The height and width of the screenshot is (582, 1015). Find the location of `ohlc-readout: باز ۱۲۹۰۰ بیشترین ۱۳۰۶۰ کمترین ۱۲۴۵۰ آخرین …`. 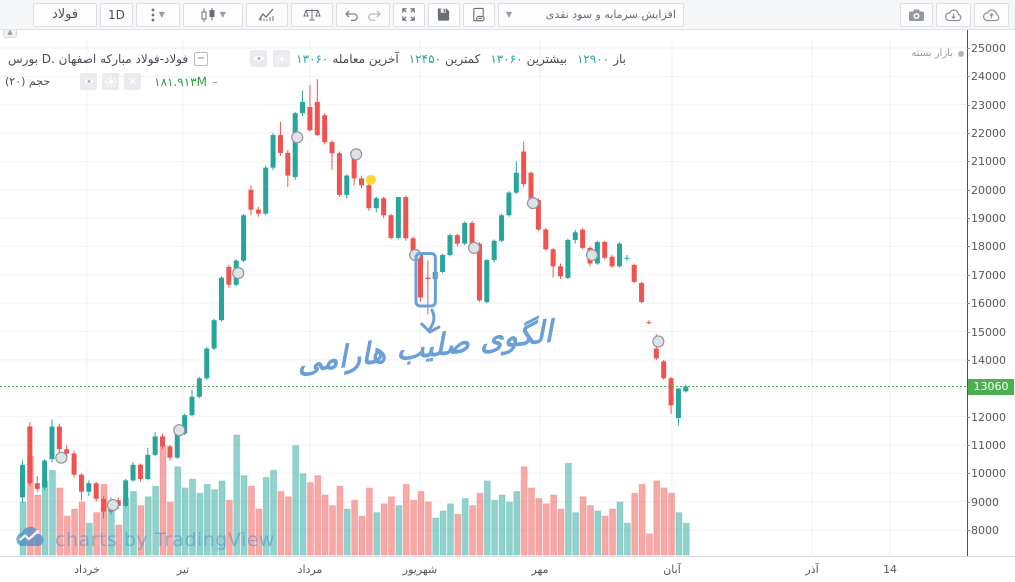

ohlc-readout: باز ۱۲۹۰۰ بیشترین ۱۳۰۶۰ کمترین ۱۲۴۵۰ آخرین … is located at coordinates (461, 59).